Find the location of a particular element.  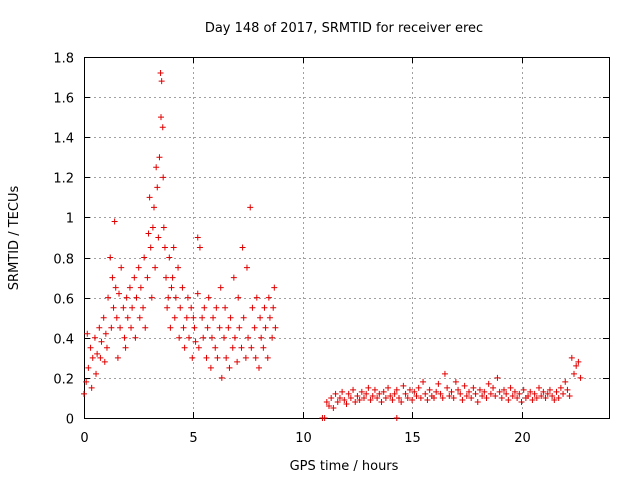

x-tick-label: 0 is located at coordinates (84, 438).